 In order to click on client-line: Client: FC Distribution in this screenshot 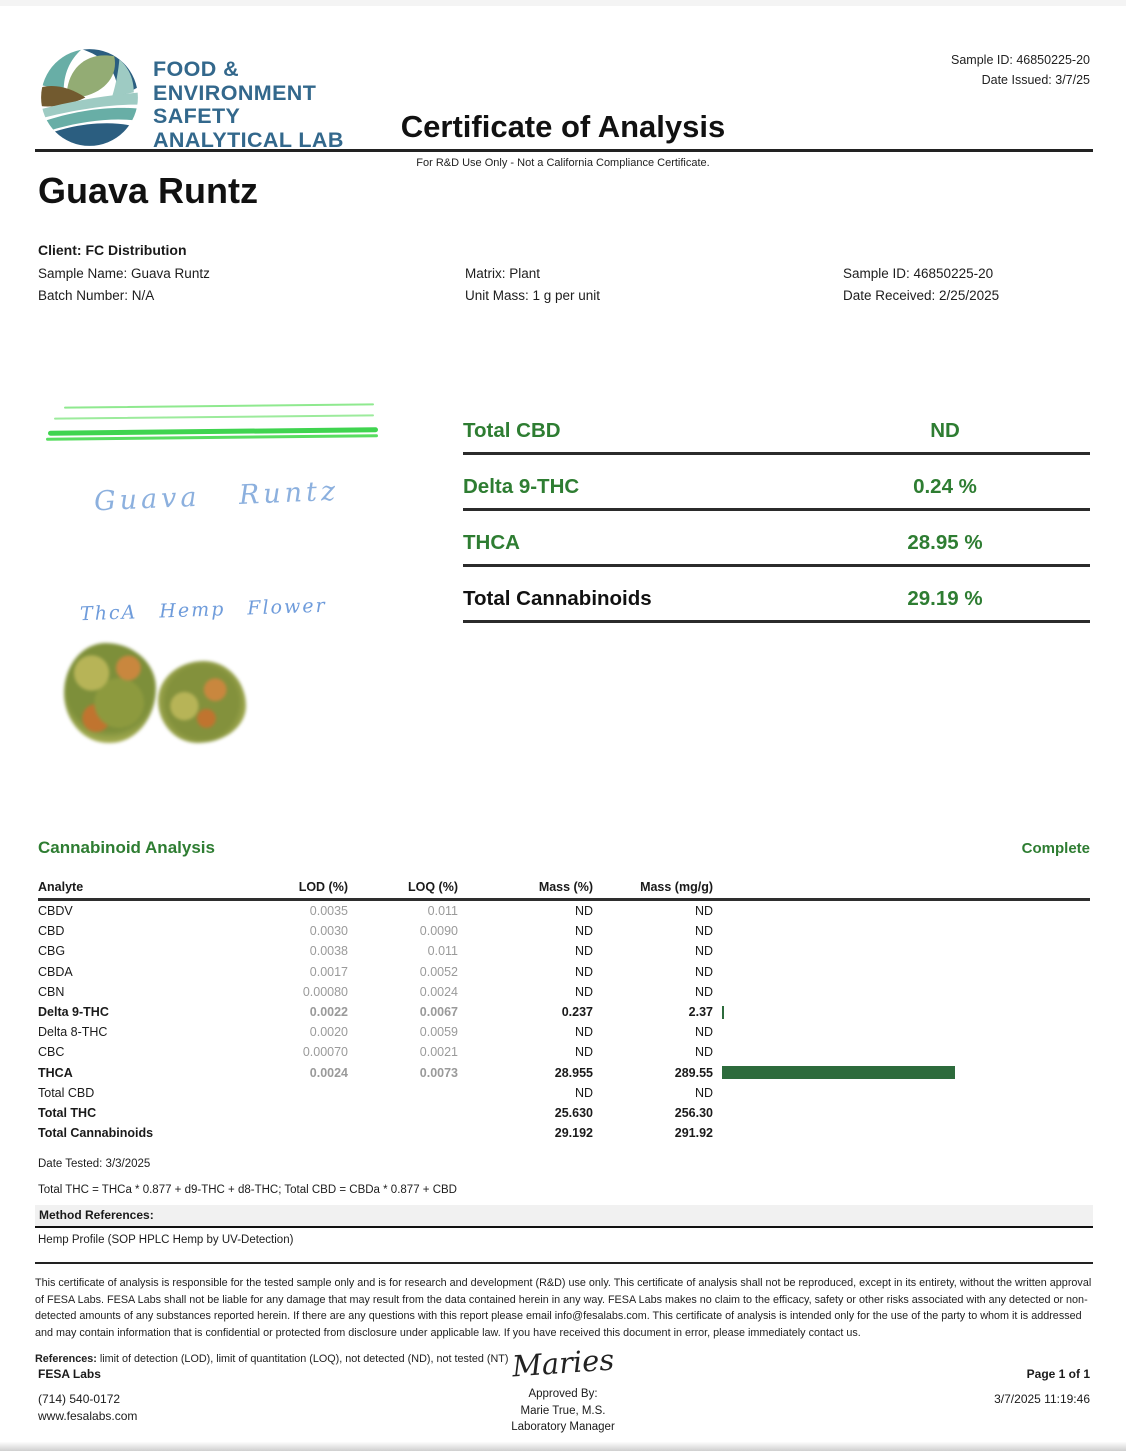, I will do `click(112, 250)`.